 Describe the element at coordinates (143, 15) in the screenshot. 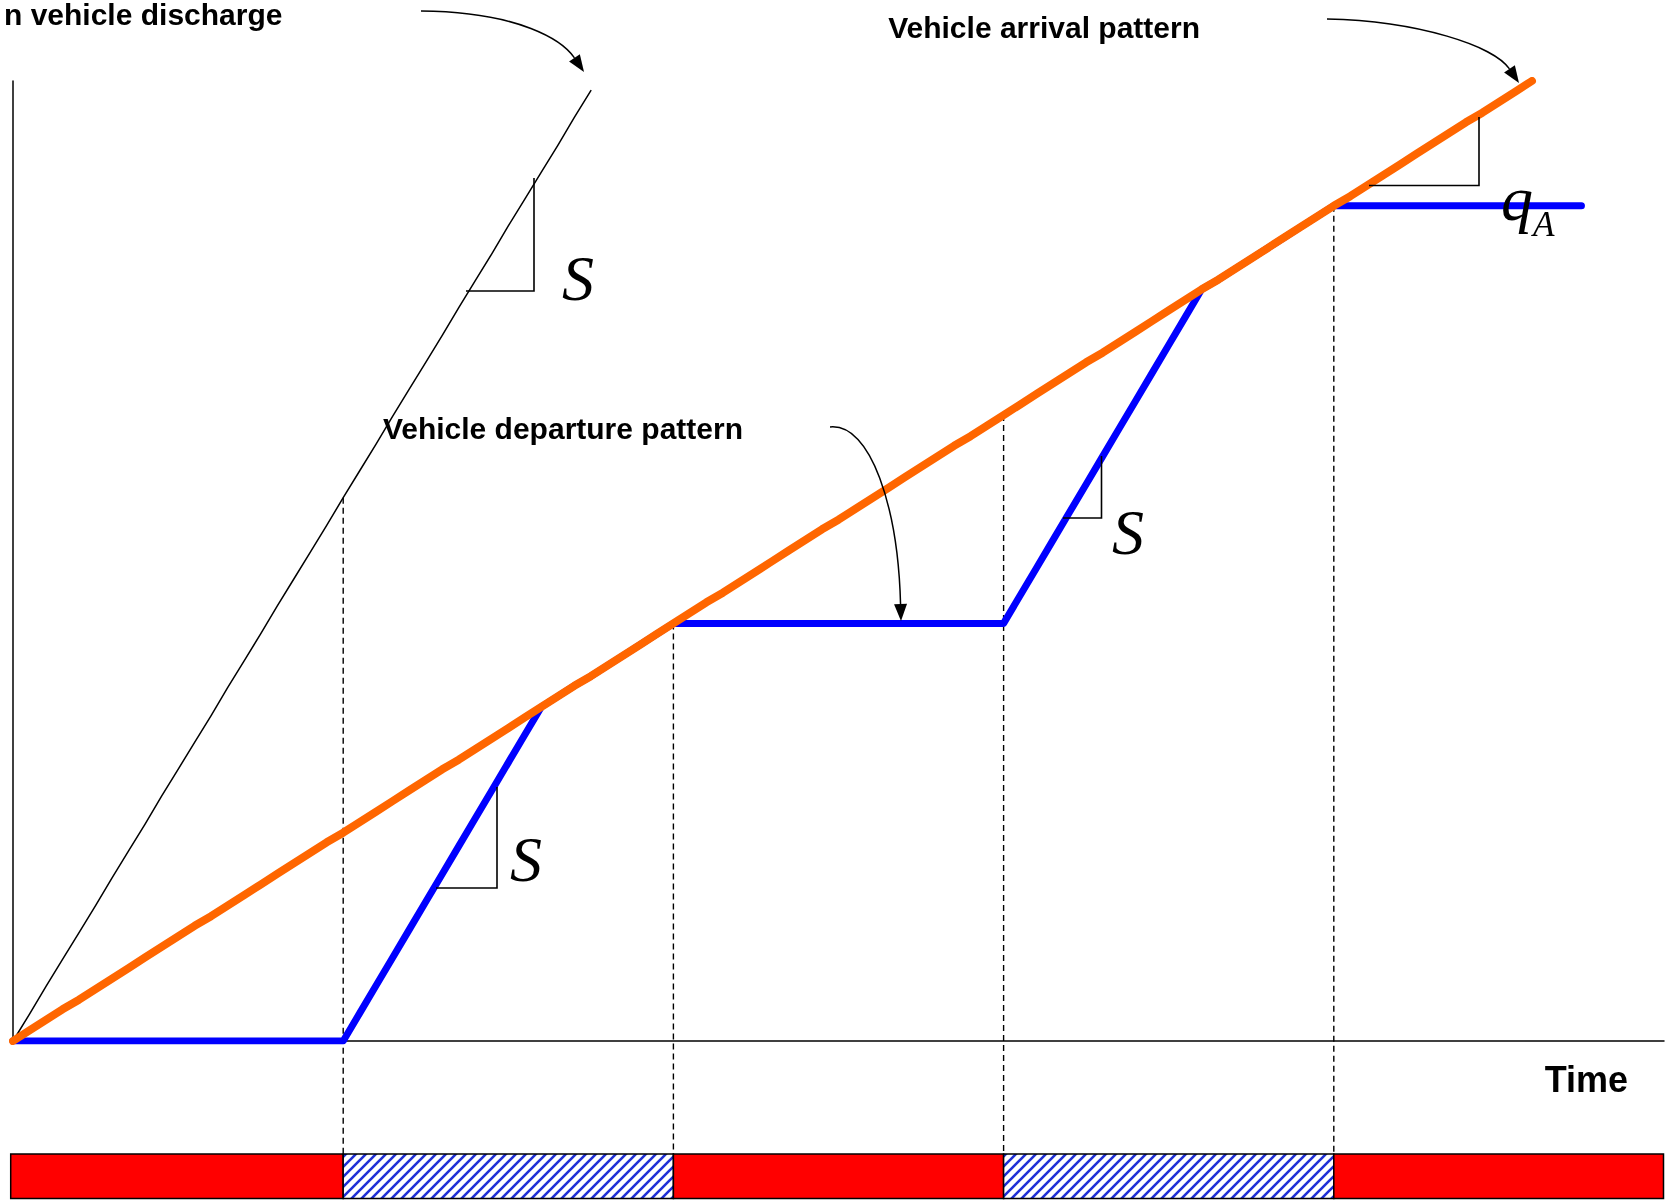

I see `text: n vehicle discharge` at that location.